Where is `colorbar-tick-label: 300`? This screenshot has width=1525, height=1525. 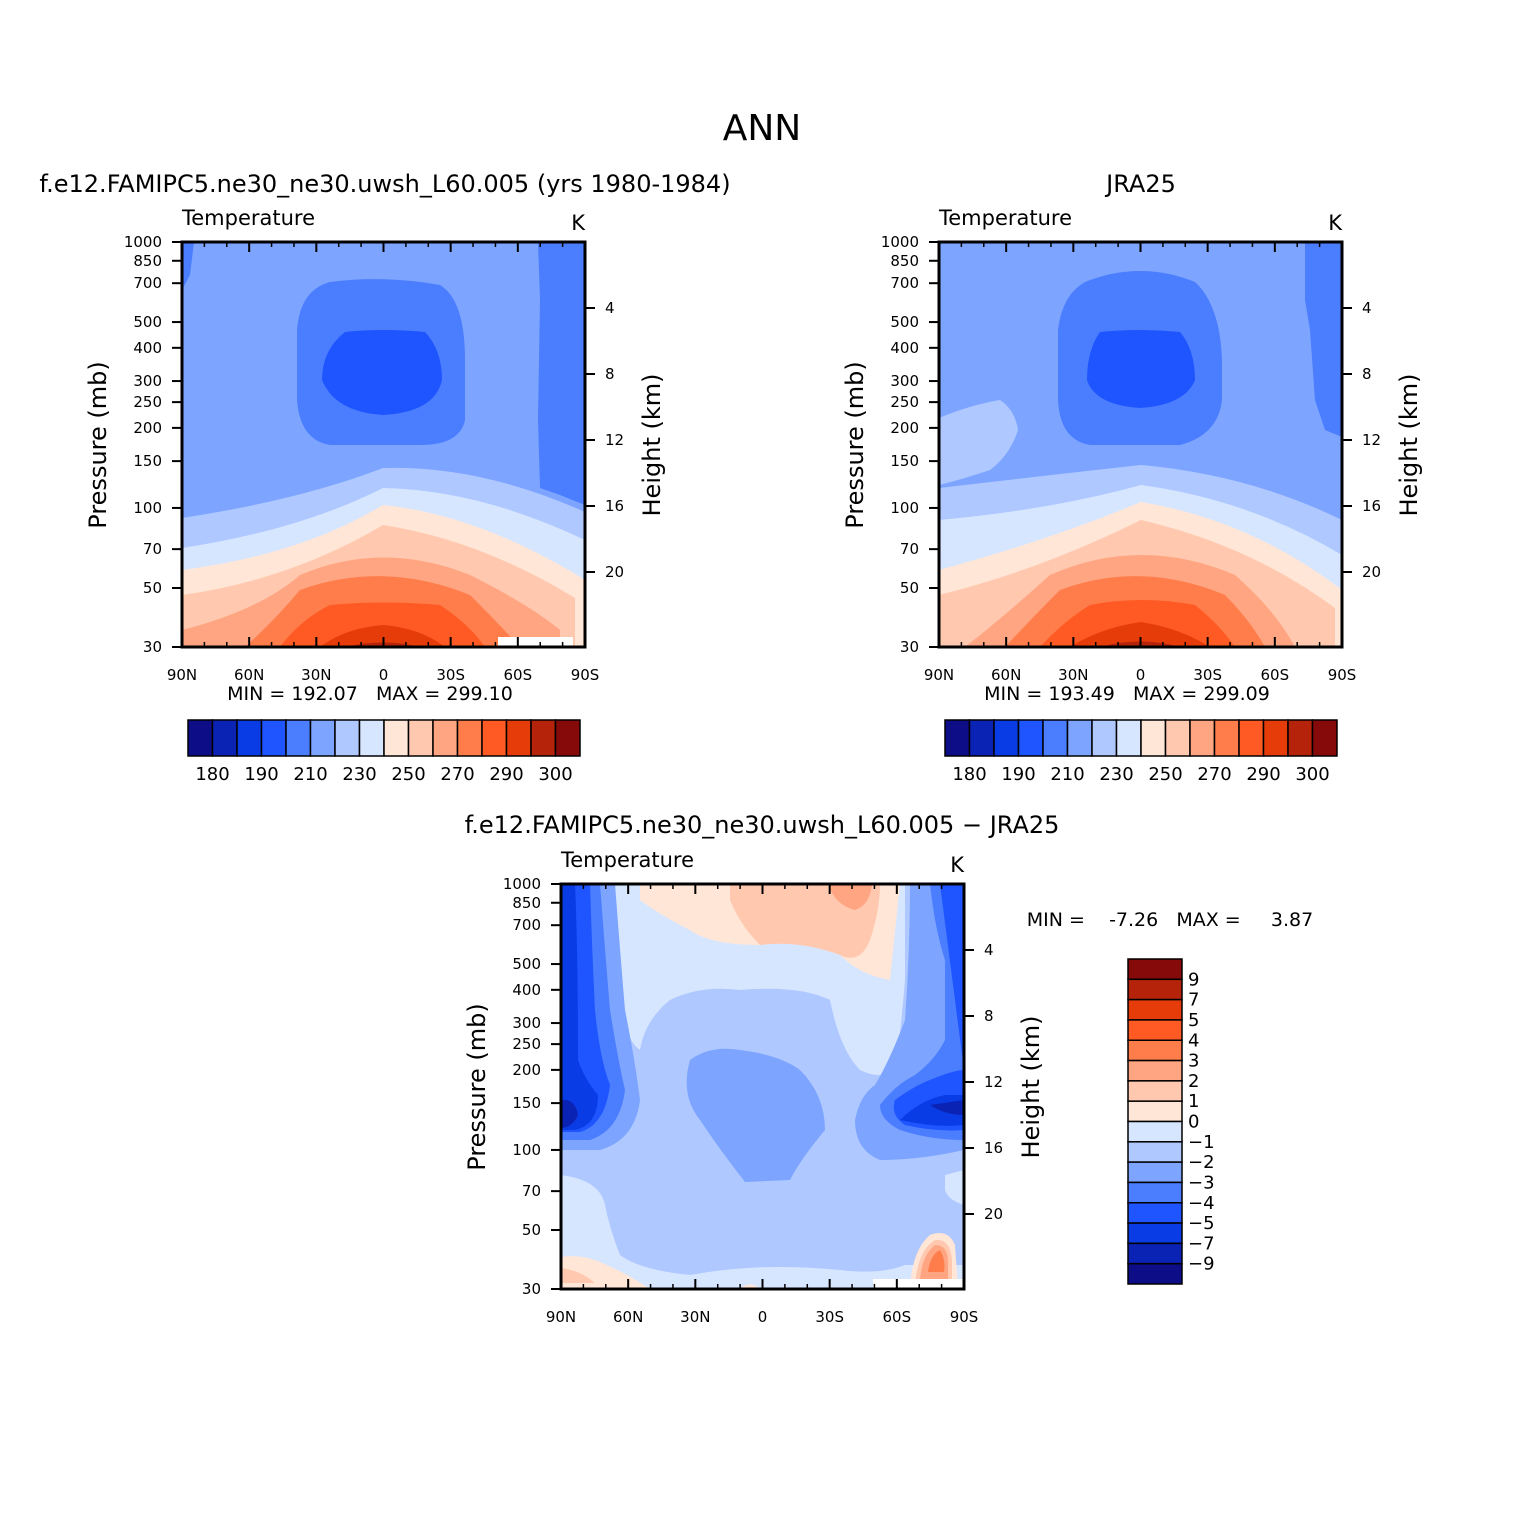
colorbar-tick-label: 300 is located at coordinates (555, 774).